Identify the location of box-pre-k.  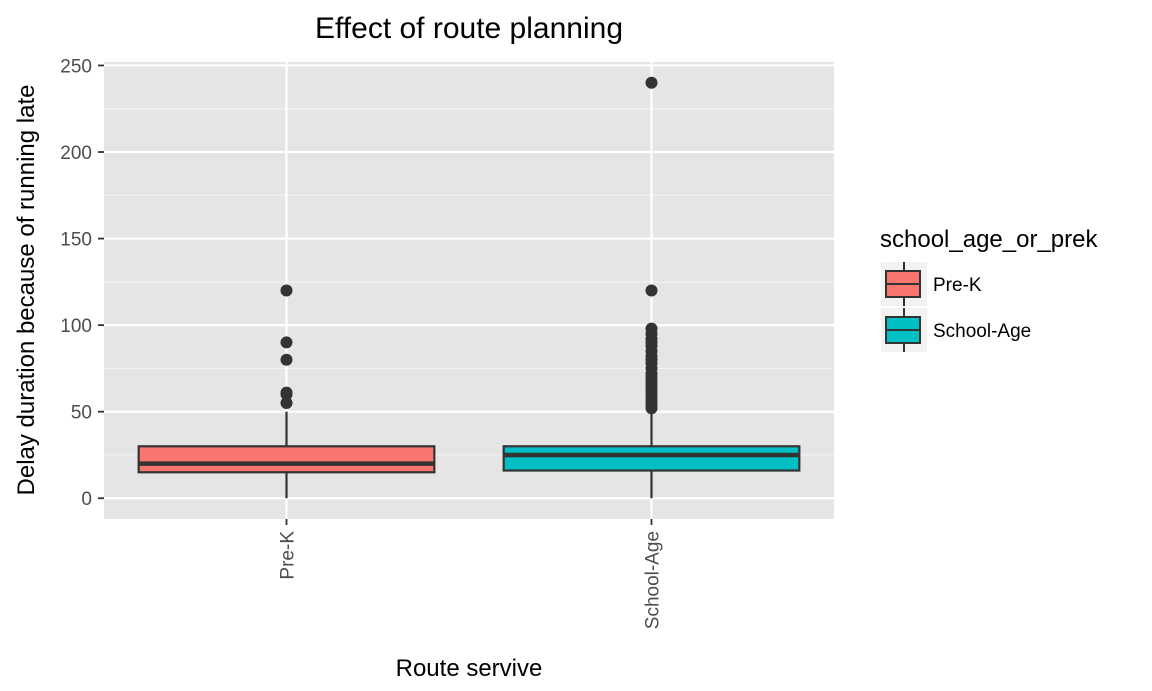
(286, 391).